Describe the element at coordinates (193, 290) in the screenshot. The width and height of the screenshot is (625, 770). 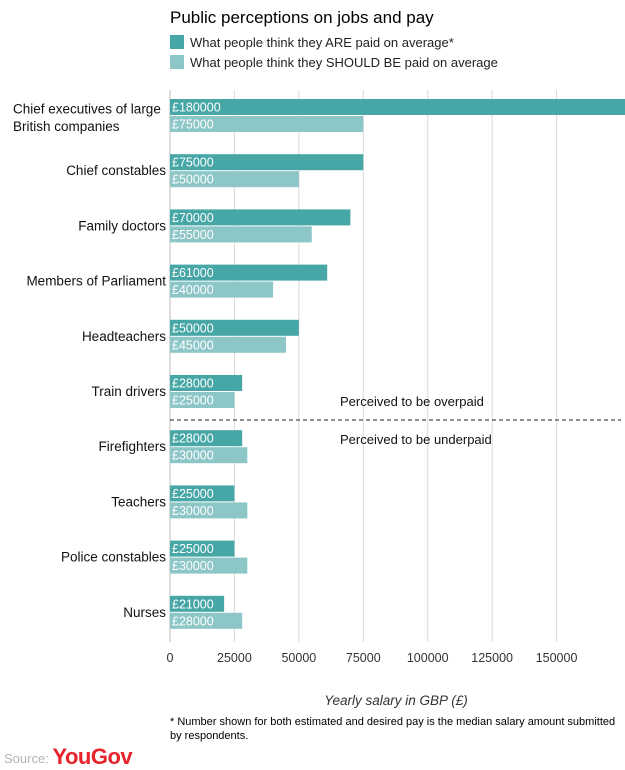
I see `bar-value-label: £40000` at that location.